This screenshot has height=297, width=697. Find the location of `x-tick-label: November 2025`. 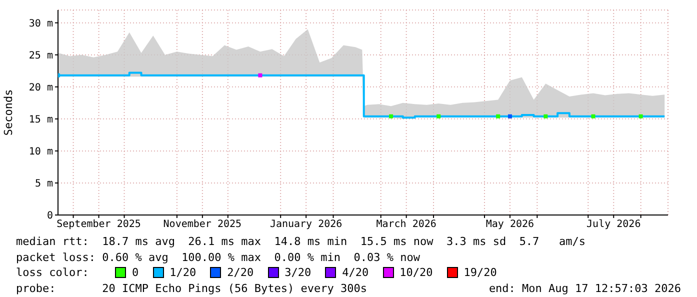

x-tick-label: November 2025 is located at coordinates (202, 224).